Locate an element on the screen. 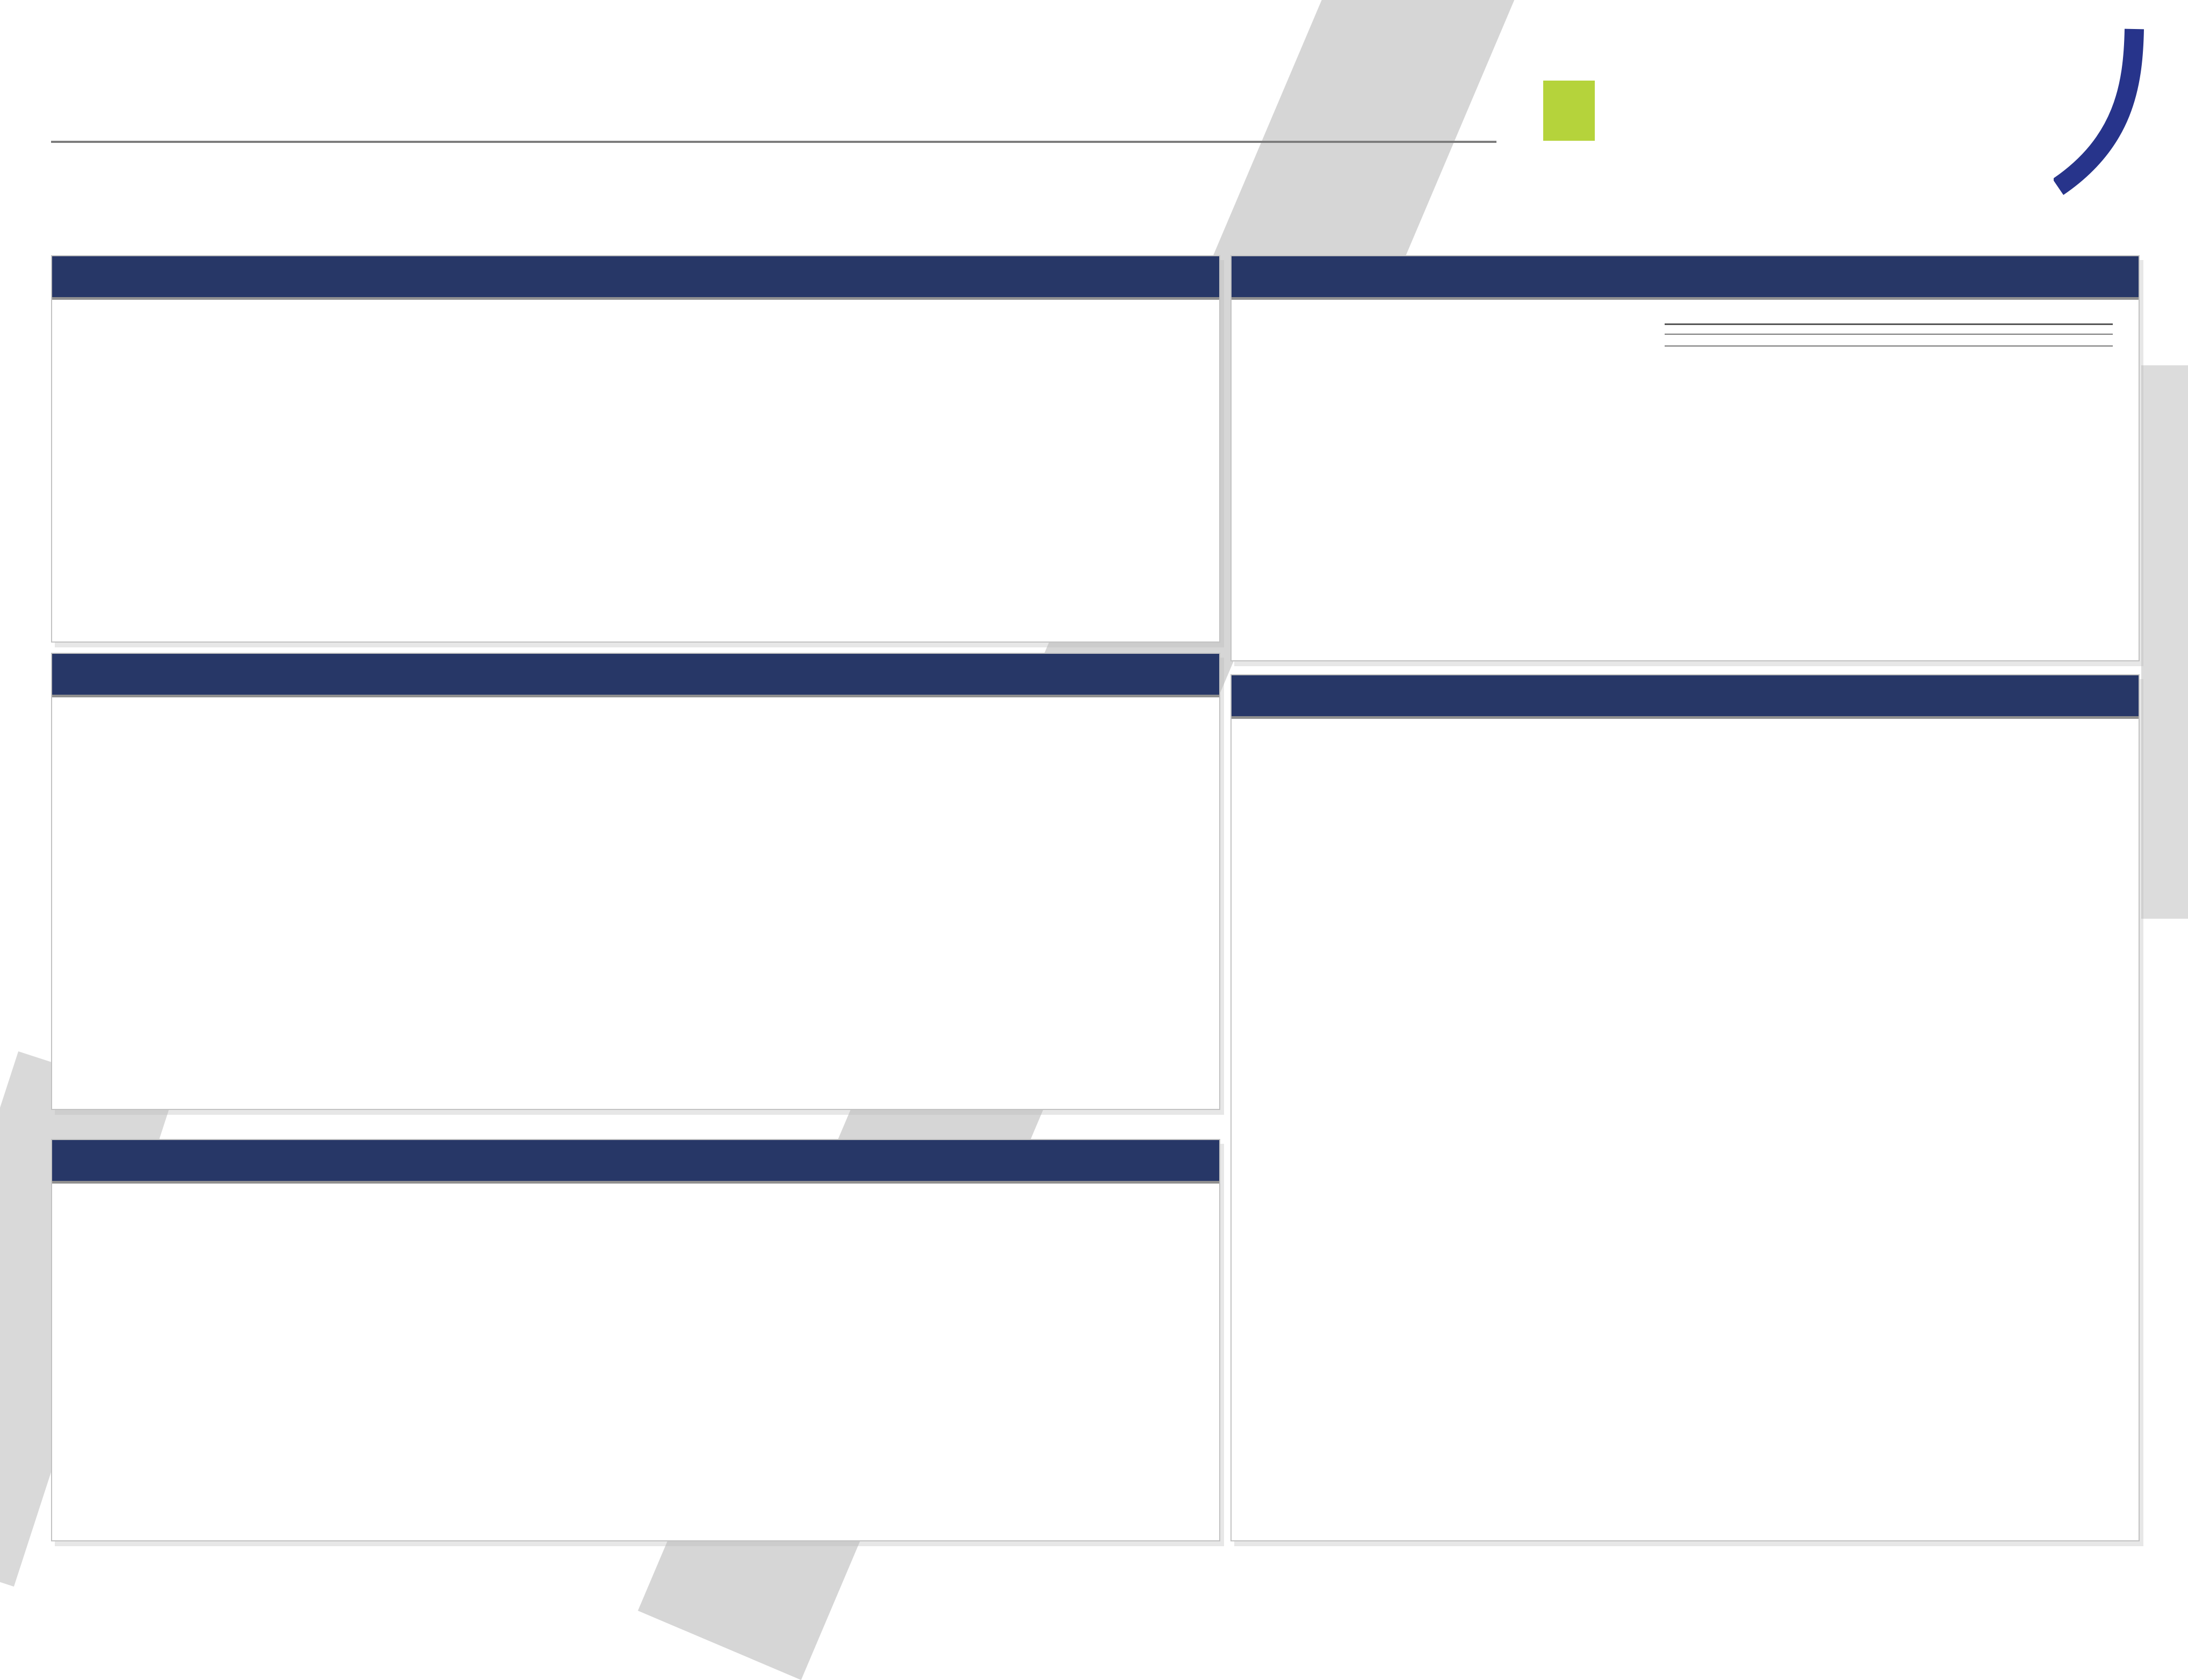 The height and width of the screenshot is (1680, 2188). figure3-block is located at coordinates (351, 1195).